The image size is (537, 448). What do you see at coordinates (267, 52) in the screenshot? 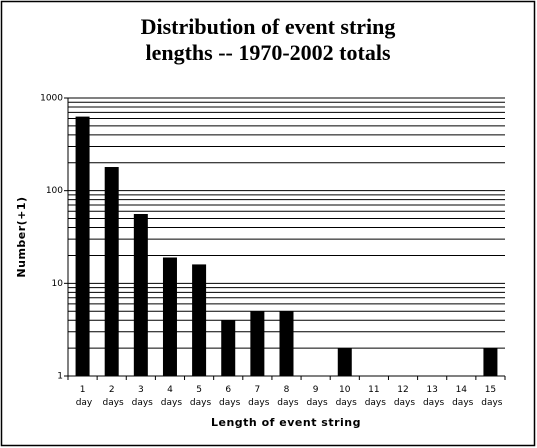
I see `chart-title: lengths -- 1970-2002 totals` at bounding box center [267, 52].